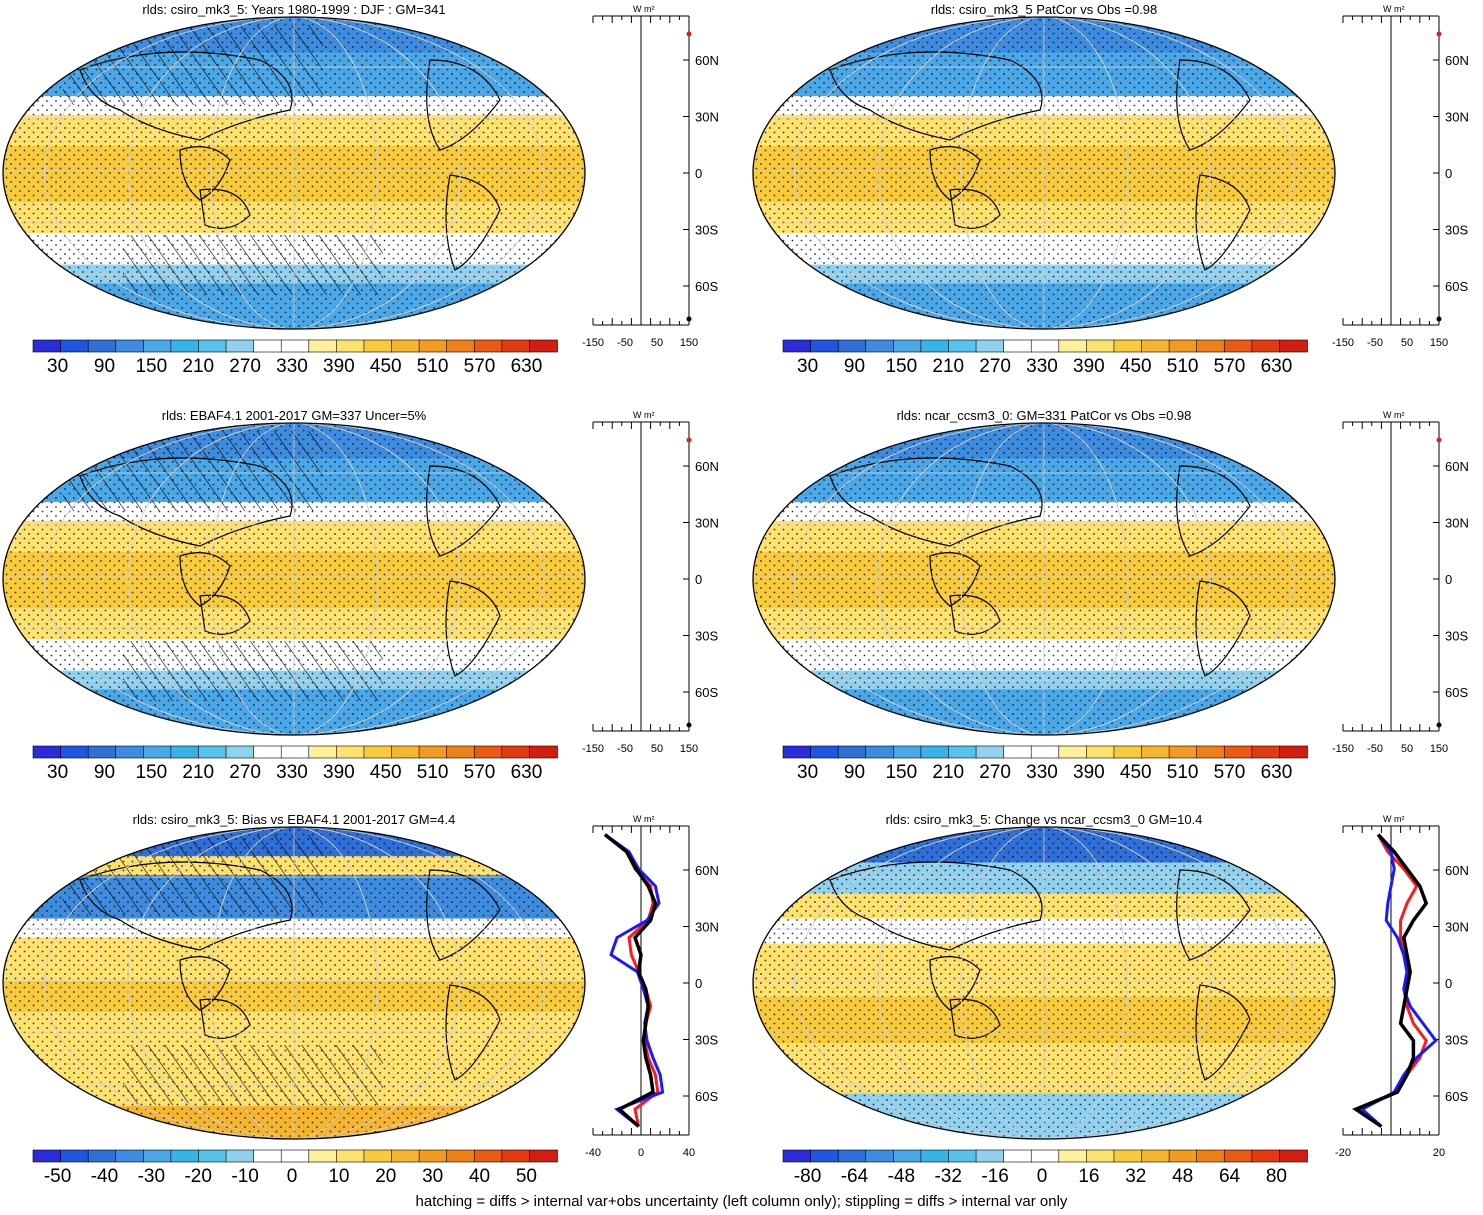 This screenshot has width=1483, height=1215. What do you see at coordinates (1276, 1176) in the screenshot?
I see `colorbar-label: 80` at bounding box center [1276, 1176].